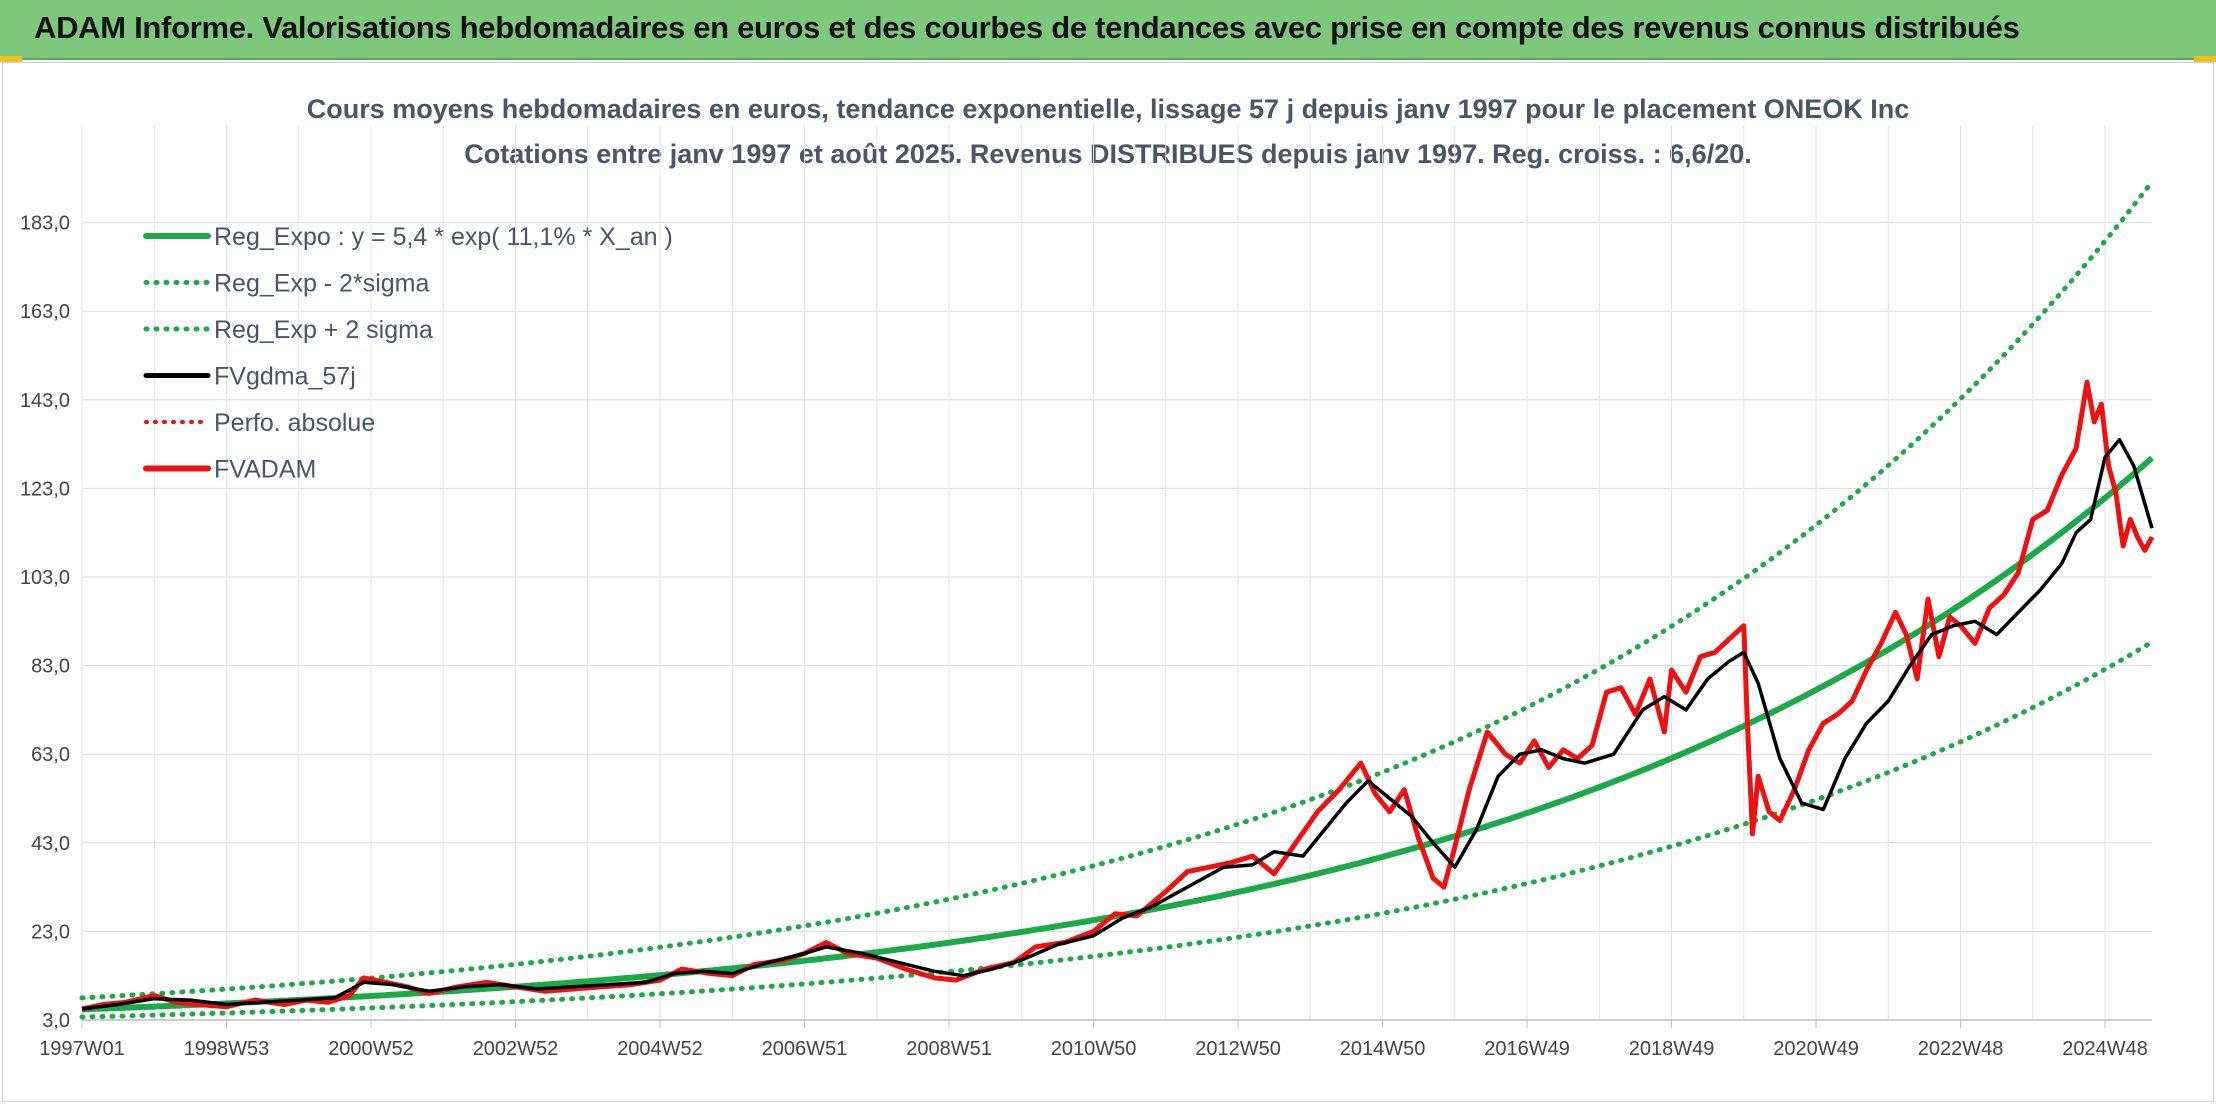 Image resolution: width=2216 pixels, height=1106 pixels. Describe the element at coordinates (50, 755) in the screenshot. I see `y-tick-label: 63,0` at that location.